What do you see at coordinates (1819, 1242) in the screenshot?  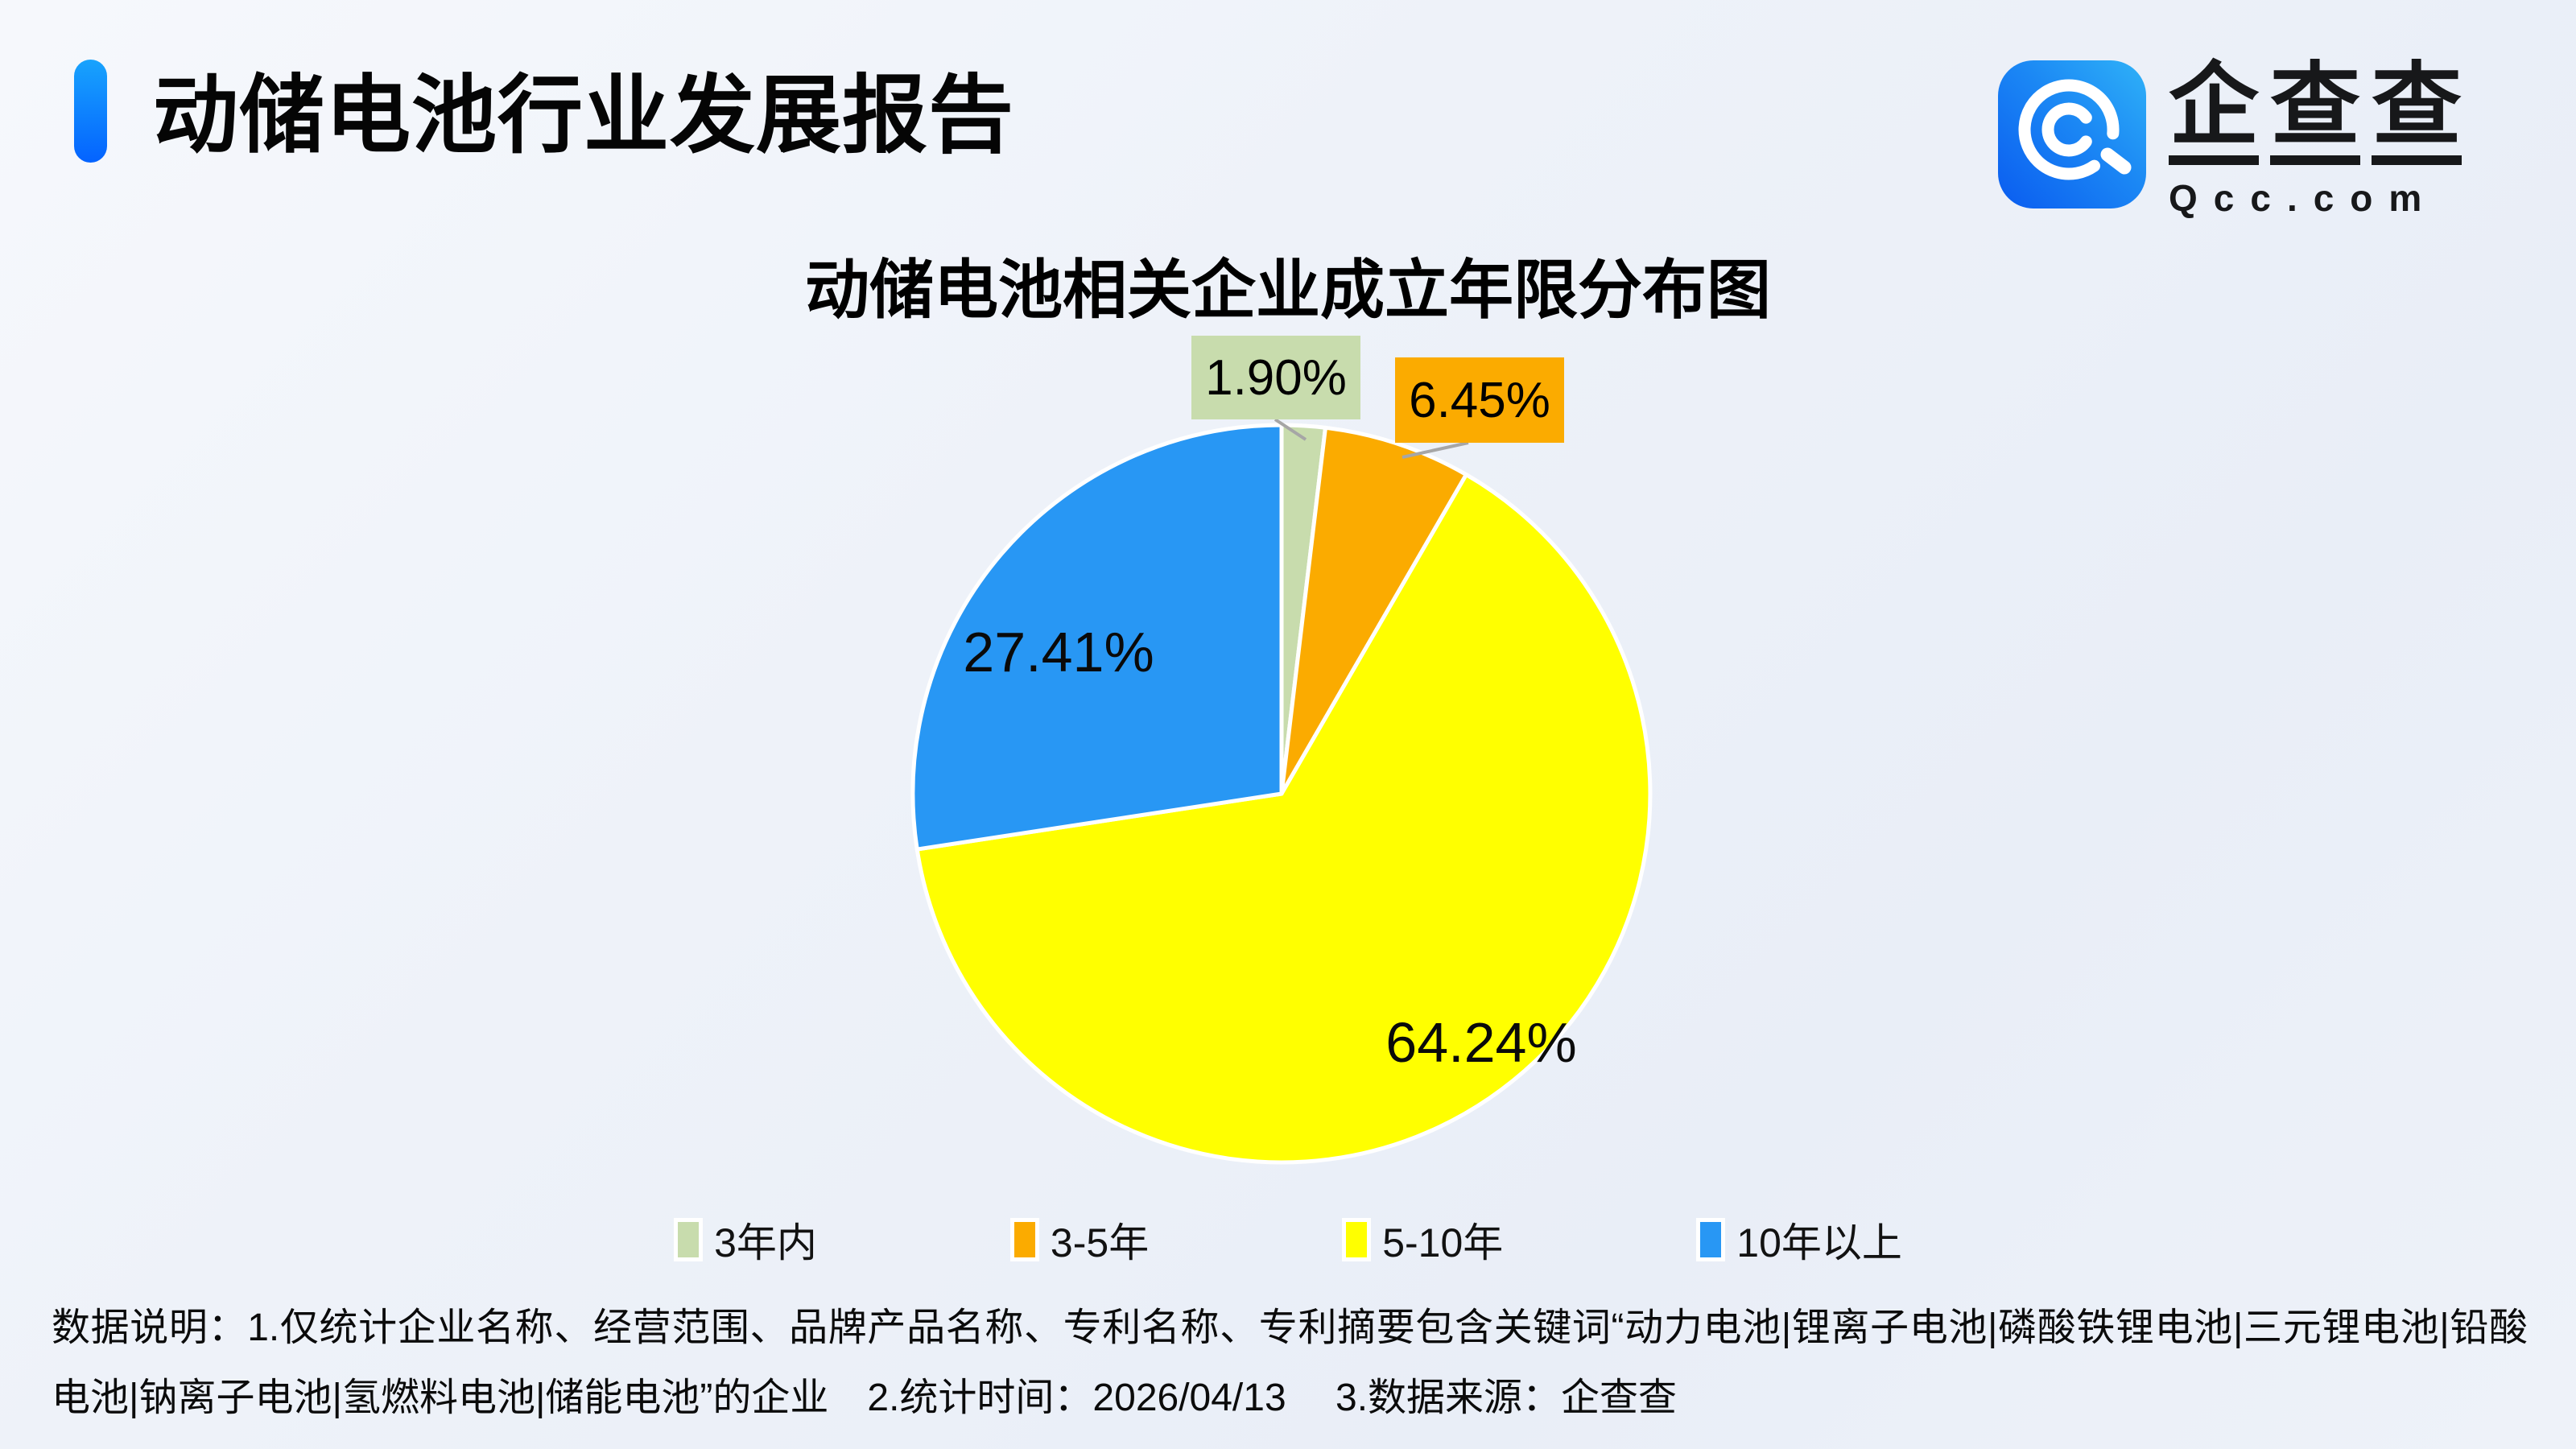 I see `legend-label: 10年以上` at bounding box center [1819, 1242].